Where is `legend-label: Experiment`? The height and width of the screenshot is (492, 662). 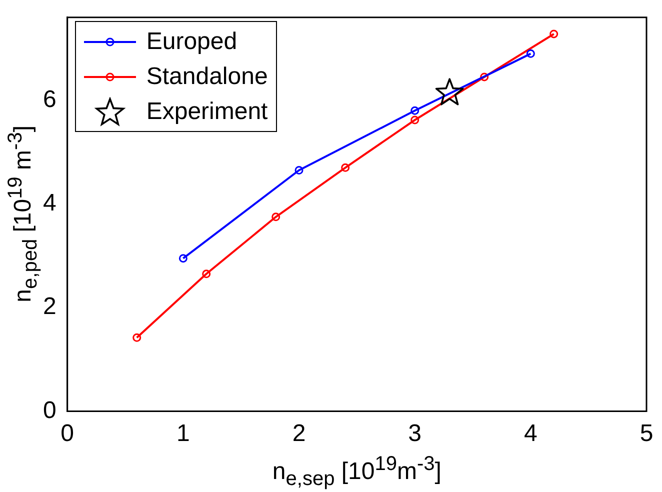 legend-label: Experiment is located at coordinates (207, 112).